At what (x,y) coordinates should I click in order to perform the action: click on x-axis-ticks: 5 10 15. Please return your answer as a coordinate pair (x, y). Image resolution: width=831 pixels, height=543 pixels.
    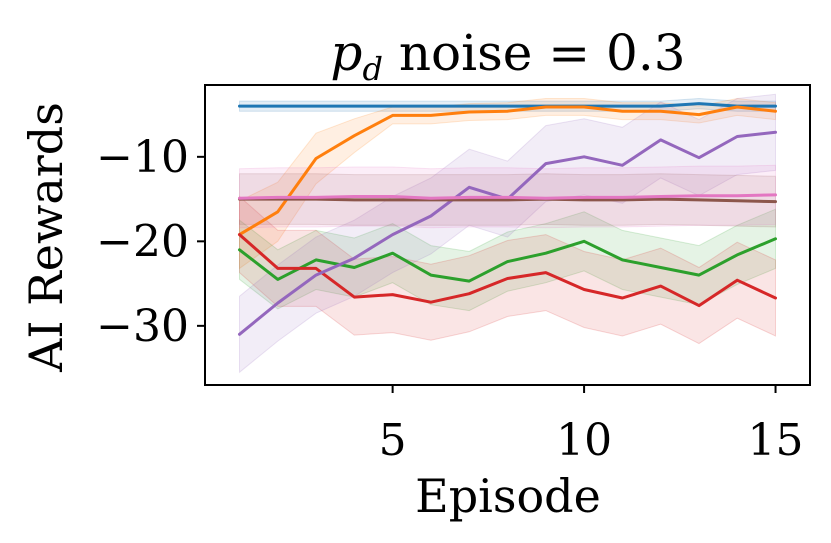
    Looking at the image, I should click on (591, 425).